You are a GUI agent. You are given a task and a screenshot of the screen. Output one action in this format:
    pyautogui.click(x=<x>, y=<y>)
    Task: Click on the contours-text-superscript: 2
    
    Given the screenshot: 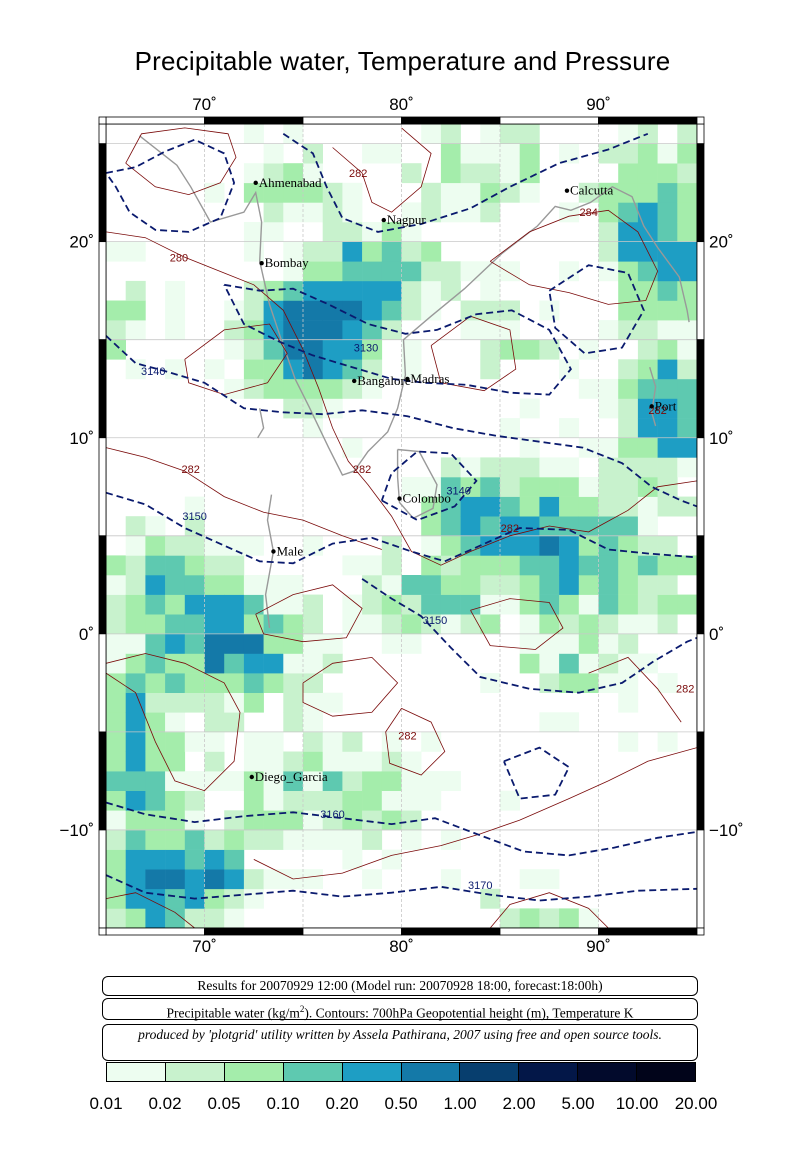 What is the action you would take?
    pyautogui.click(x=302, y=1009)
    